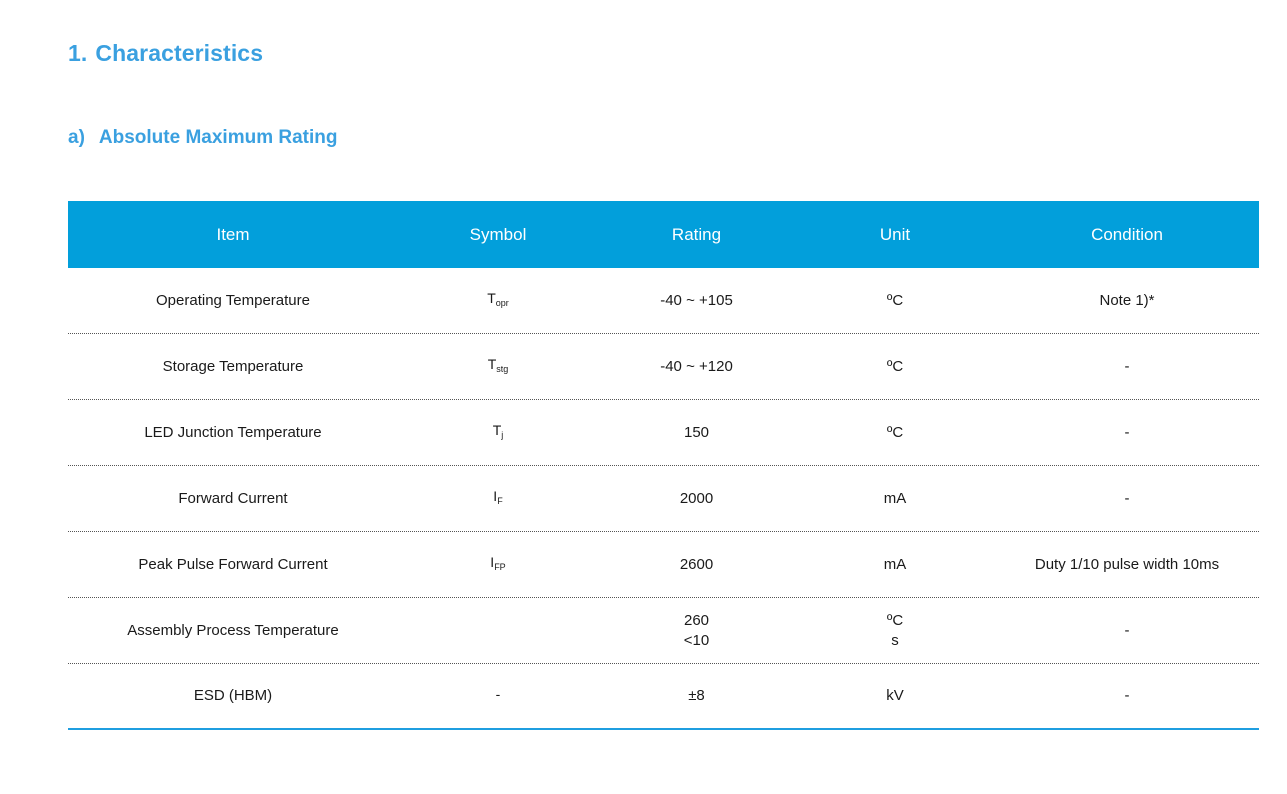  What do you see at coordinates (502, 435) in the screenshot?
I see `symbol-subscript: j` at bounding box center [502, 435].